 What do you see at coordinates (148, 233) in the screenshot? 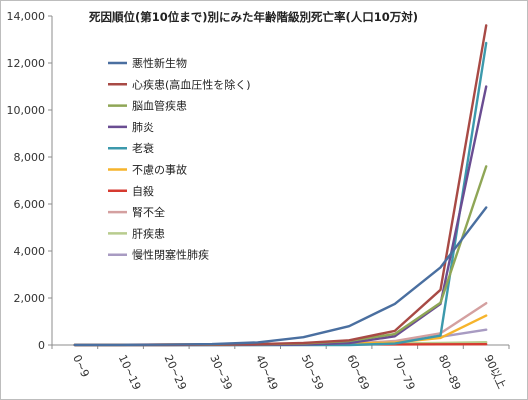
I see `legend-label: 肝疾患` at bounding box center [148, 233].